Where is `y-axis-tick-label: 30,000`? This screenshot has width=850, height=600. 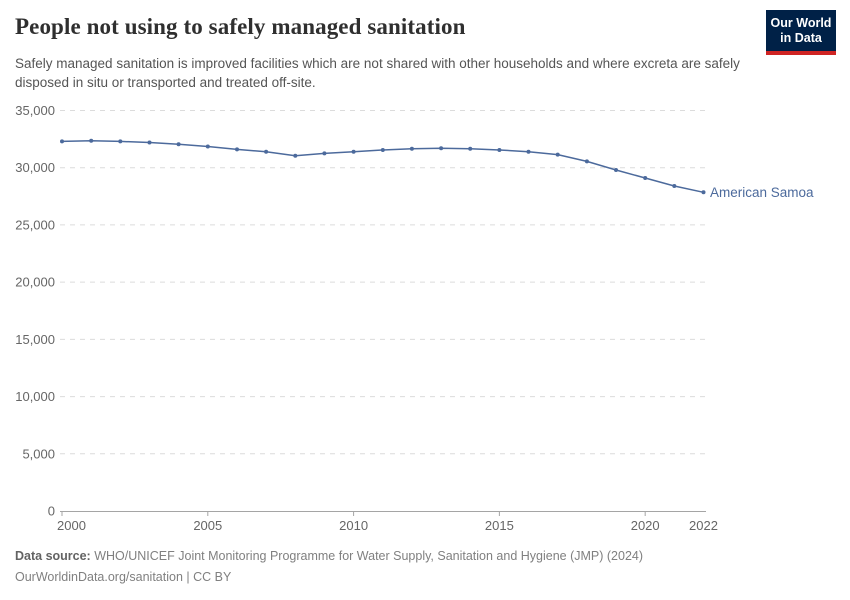 y-axis-tick-label: 30,000 is located at coordinates (35, 167).